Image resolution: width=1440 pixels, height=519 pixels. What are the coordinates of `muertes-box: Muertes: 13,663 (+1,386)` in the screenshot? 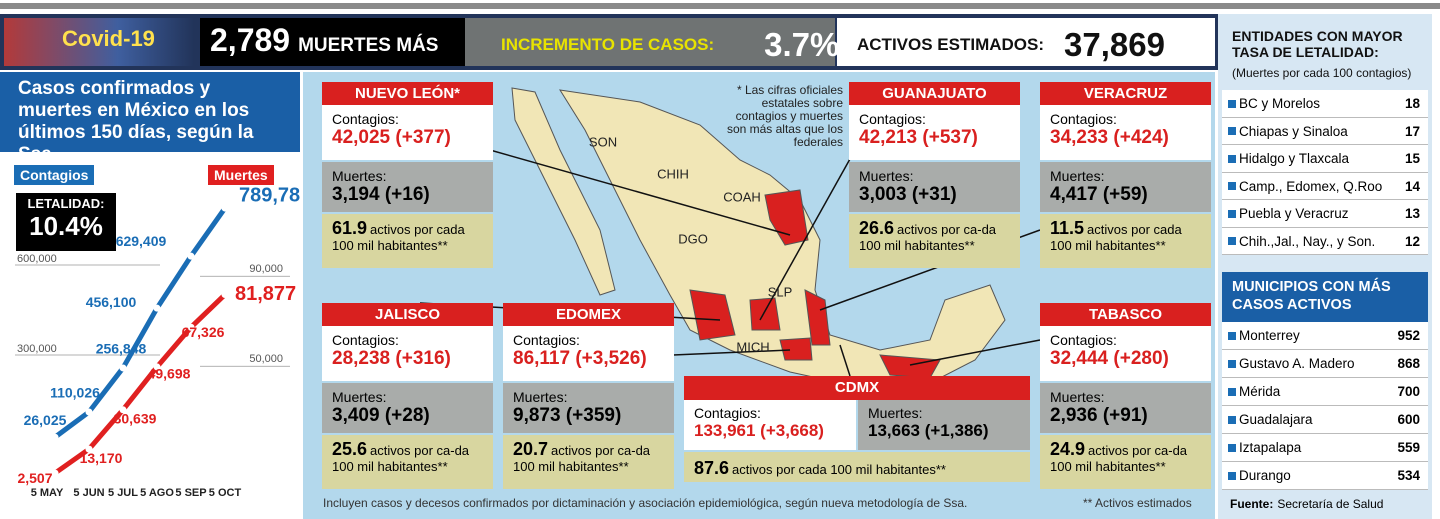 It's located at (944, 425).